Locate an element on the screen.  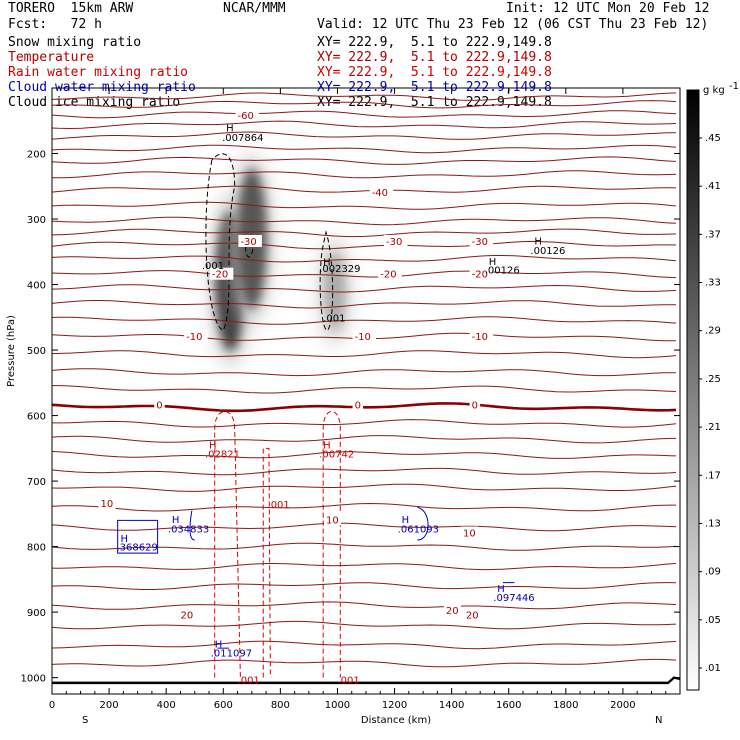
center-title: NCAR/MMM is located at coordinates (254, 8).